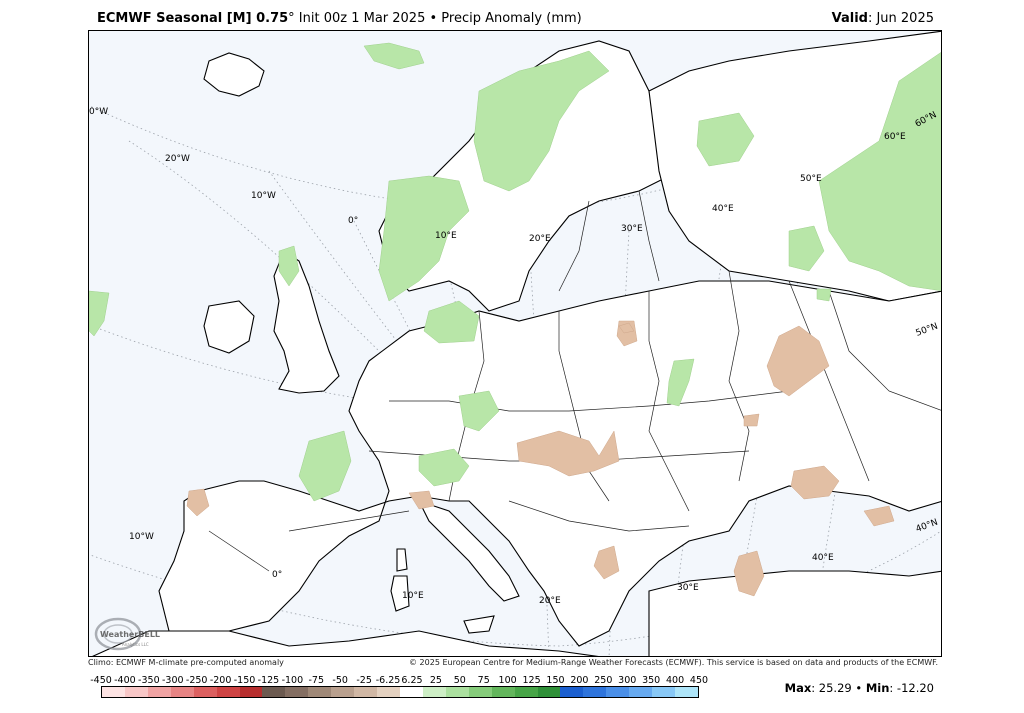  I want to click on colorbar-label: -25, so click(364, 680).